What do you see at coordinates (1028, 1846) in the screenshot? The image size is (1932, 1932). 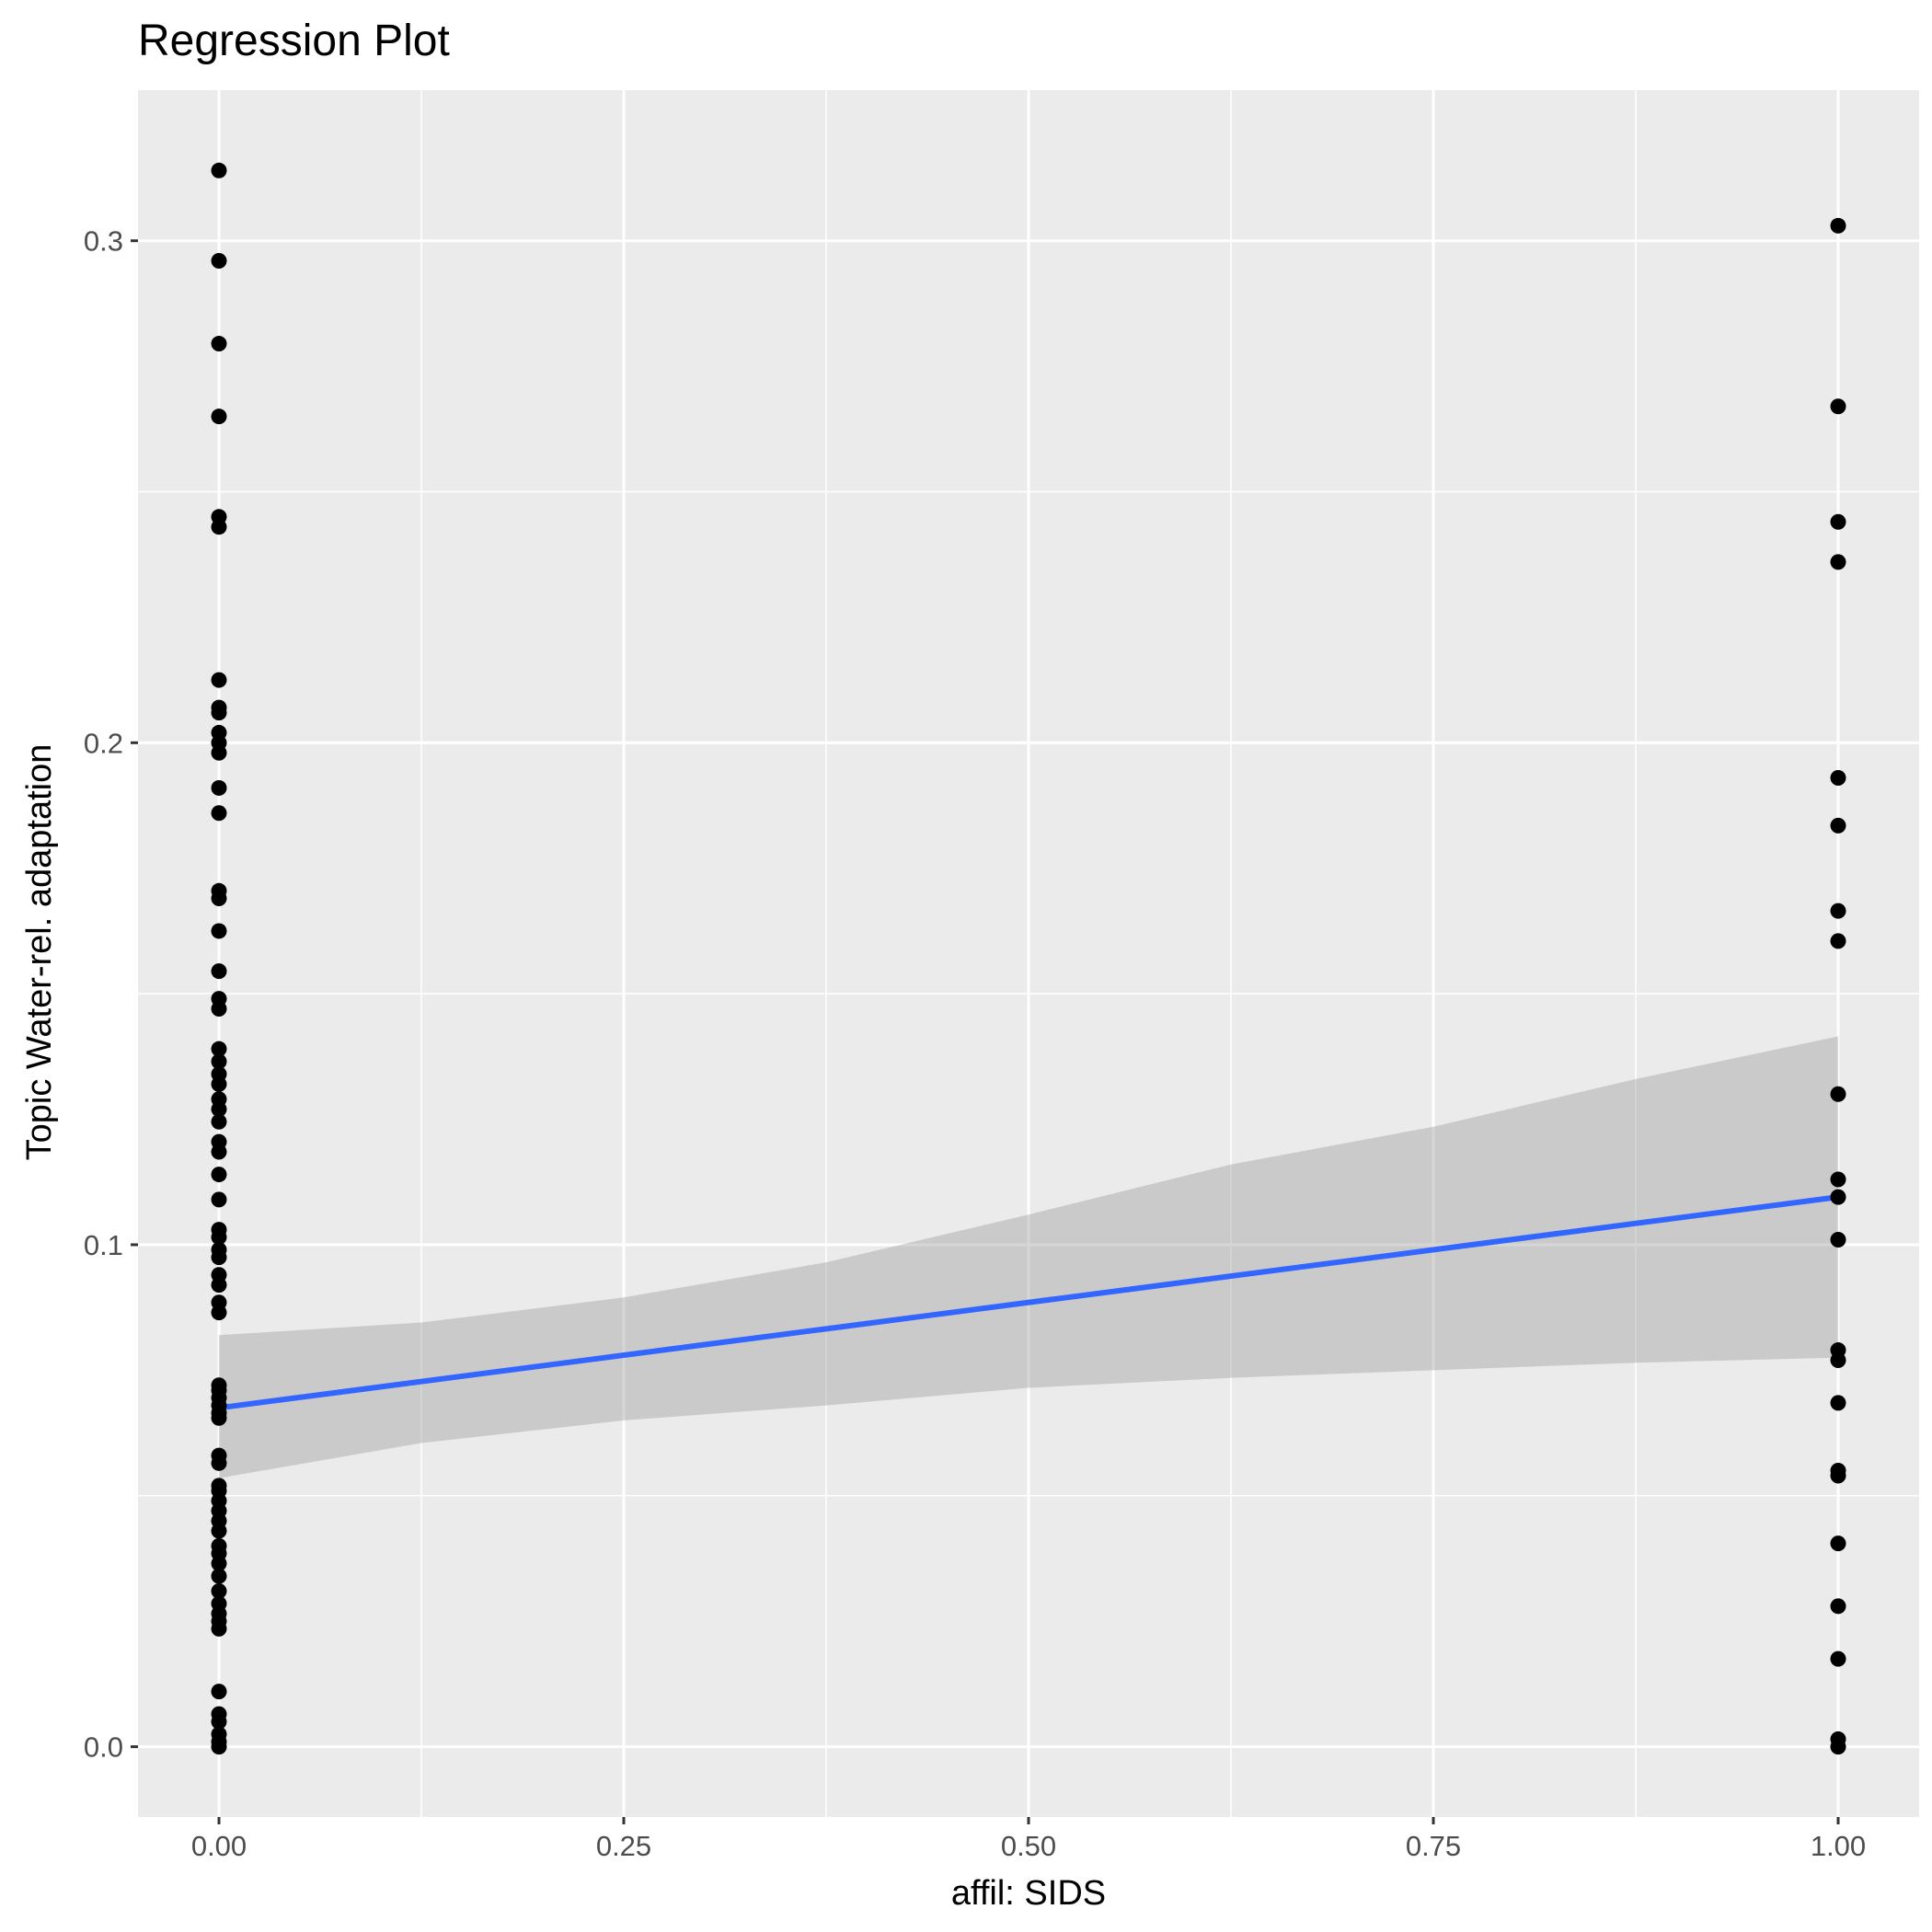 I see `x-tick-label: 0.50` at bounding box center [1028, 1846].